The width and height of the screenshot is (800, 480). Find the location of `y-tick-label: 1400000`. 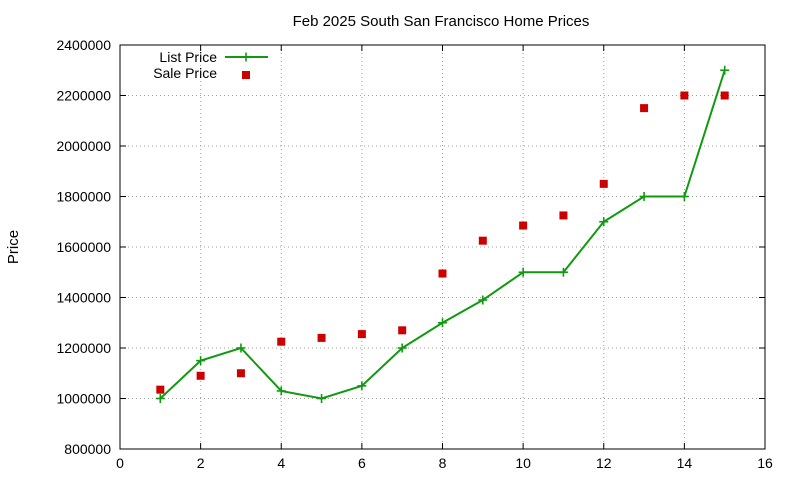

y-tick-label: 1400000 is located at coordinates (83, 298).